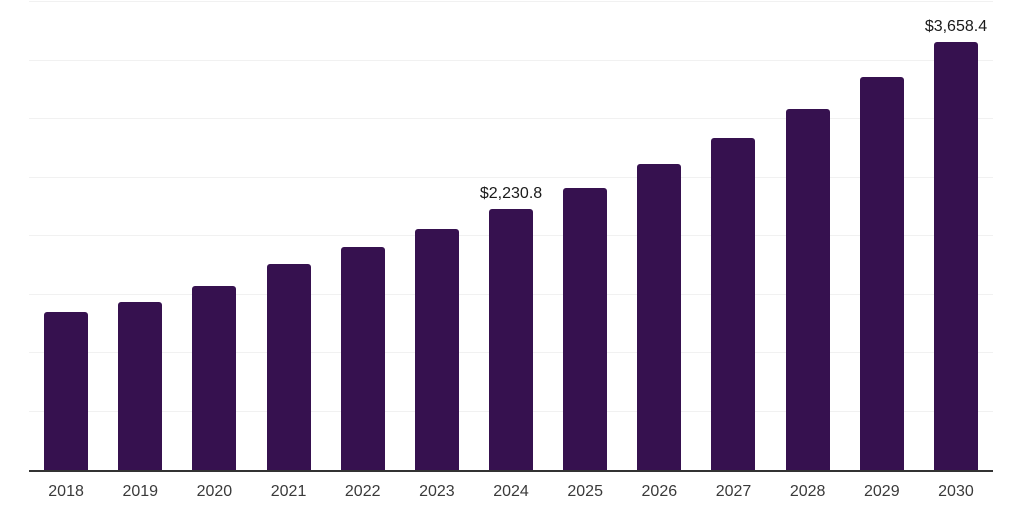  Describe the element at coordinates (66, 491) in the screenshot. I see `x-tick-label-2018: 2018` at that location.